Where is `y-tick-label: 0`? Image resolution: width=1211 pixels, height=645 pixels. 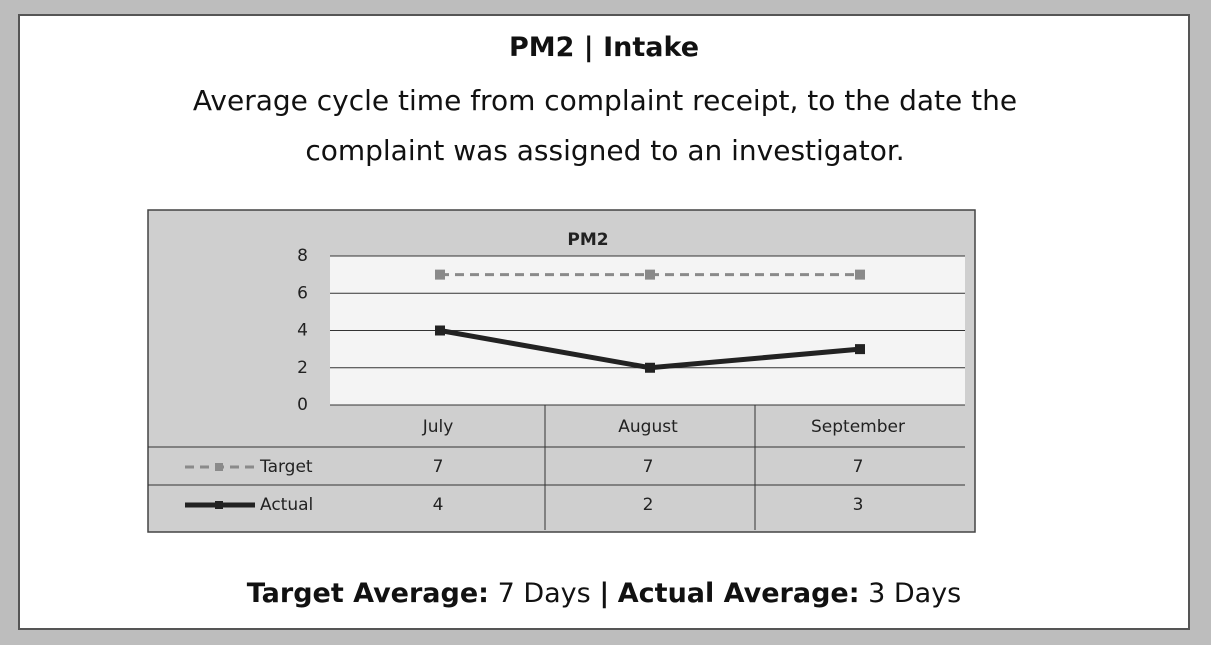 y-tick-label: 0 is located at coordinates (302, 405).